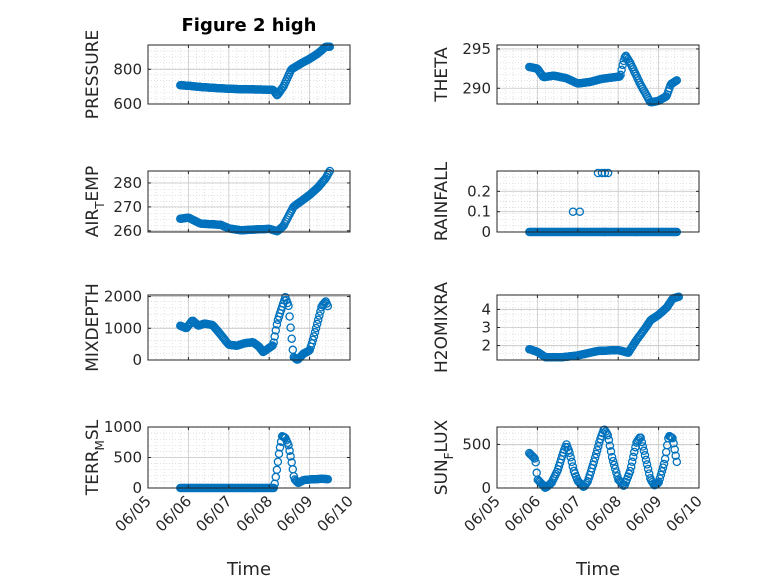 Image resolution: width=778 pixels, height=583 pixels. I want to click on y-axis-label: TERRMSL, so click(95, 457).